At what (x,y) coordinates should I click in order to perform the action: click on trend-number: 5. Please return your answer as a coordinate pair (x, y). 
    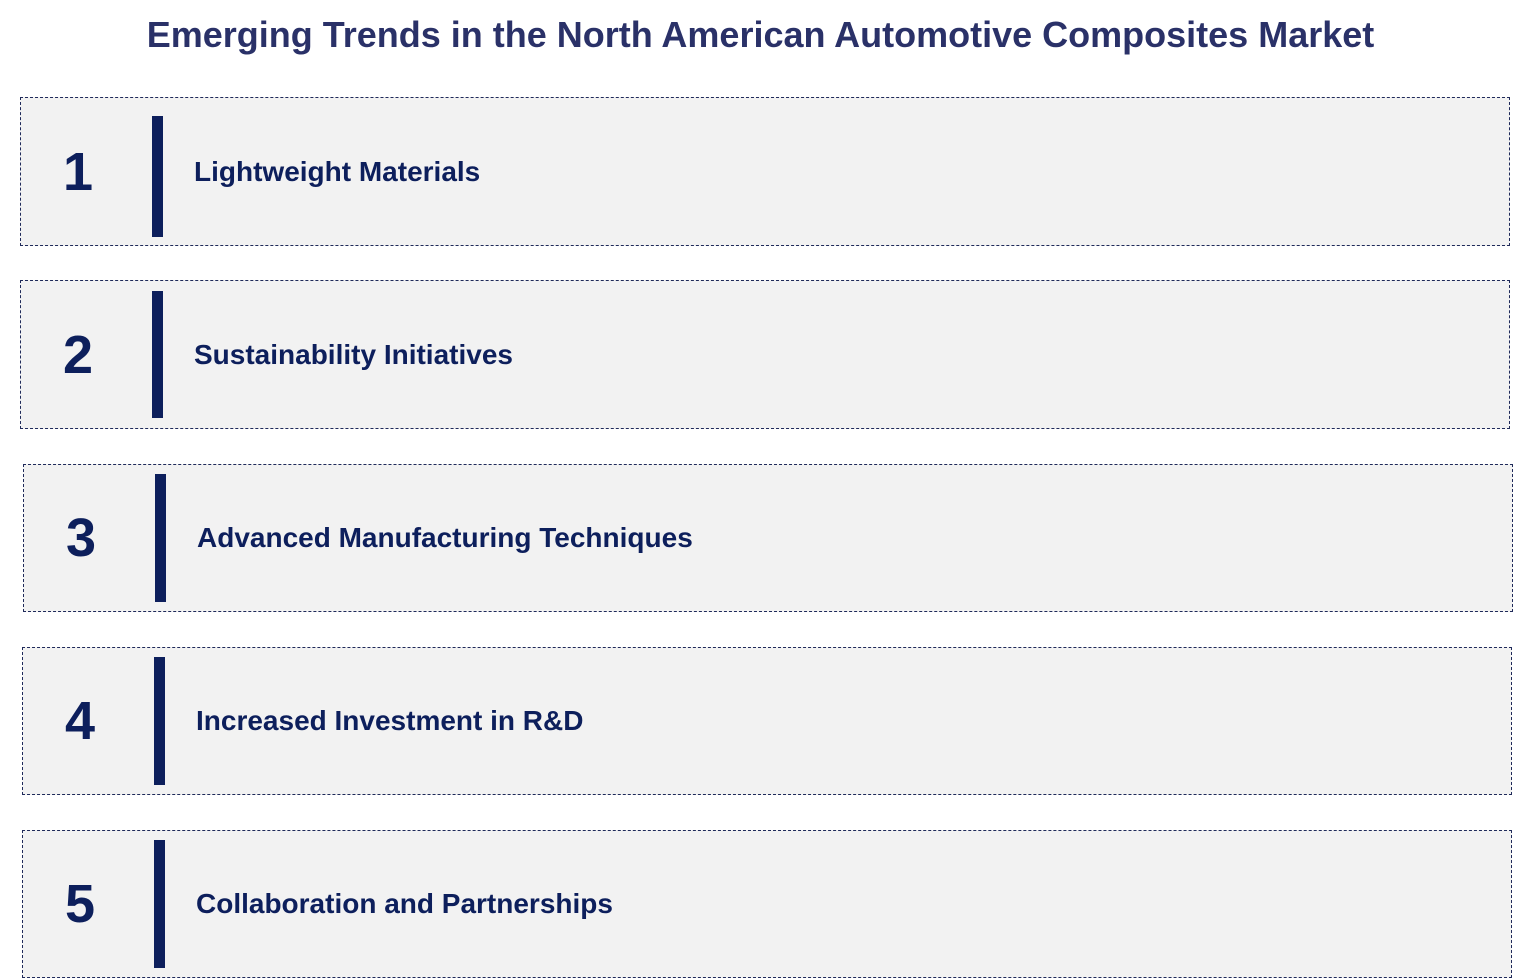
    Looking at the image, I should click on (80, 904).